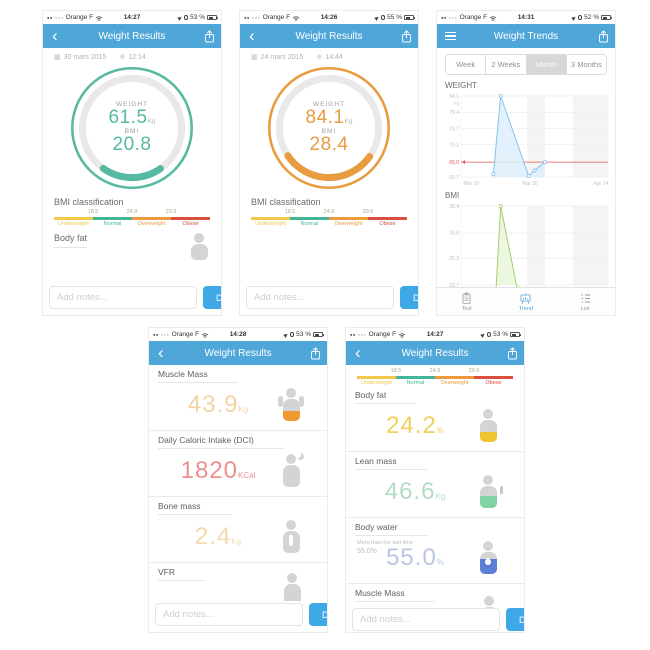  Describe the element at coordinates (394, 17) in the screenshot. I see `battery-percent: 55 %` at that location.